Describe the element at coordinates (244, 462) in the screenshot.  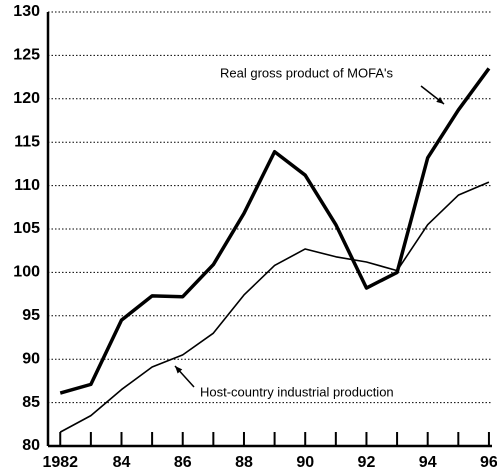
I see `x-tick-label: 88` at that location.